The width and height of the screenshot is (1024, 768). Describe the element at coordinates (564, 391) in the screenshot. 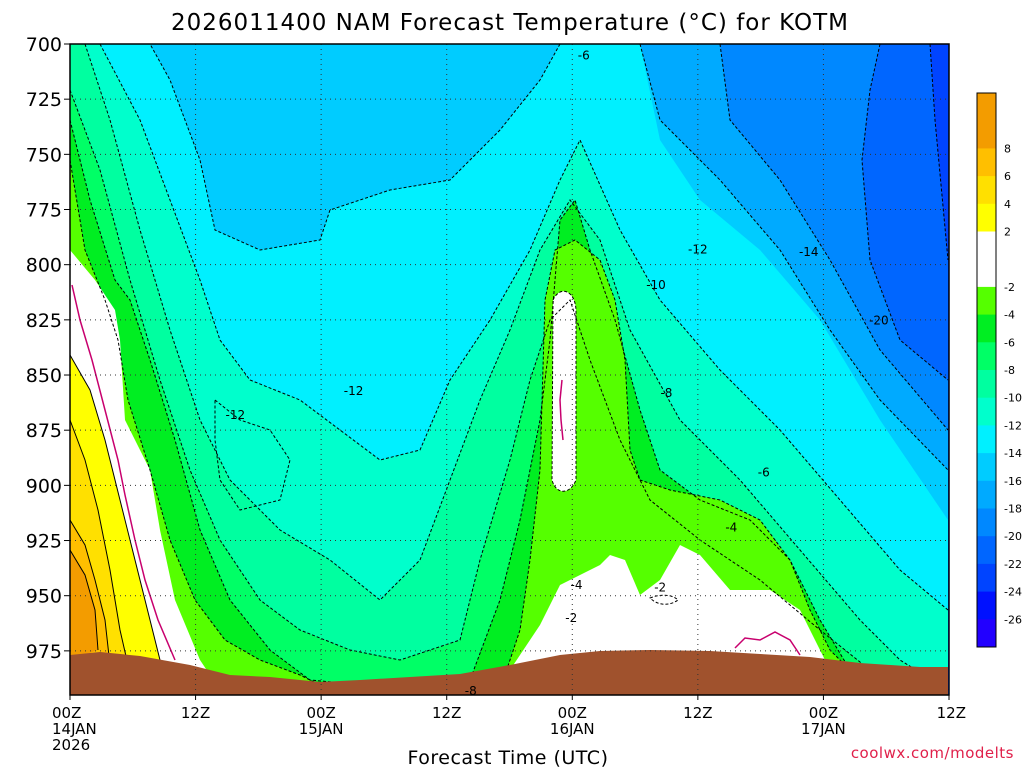

I see `field-island-white` at that location.